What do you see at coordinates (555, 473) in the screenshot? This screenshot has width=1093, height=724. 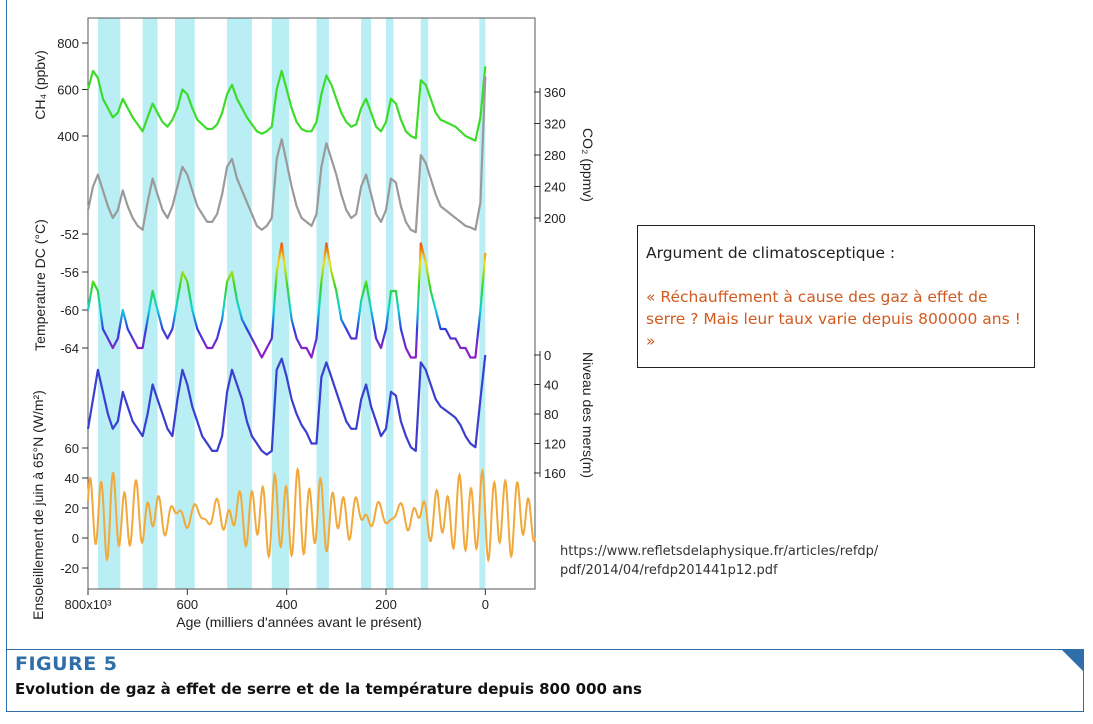 I see `y-tick-label: 160` at bounding box center [555, 473].